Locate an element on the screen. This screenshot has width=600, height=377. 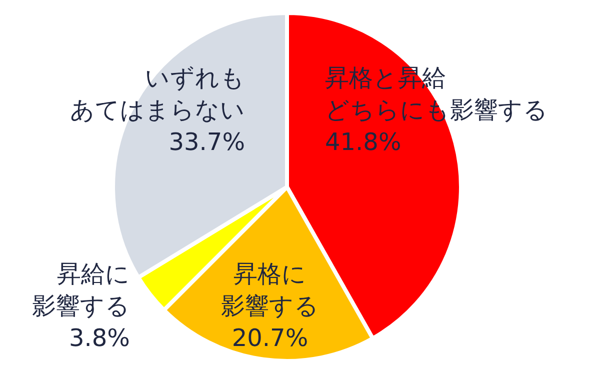
slice-label: いずれもあてはまらない is located at coordinates (157, 94).